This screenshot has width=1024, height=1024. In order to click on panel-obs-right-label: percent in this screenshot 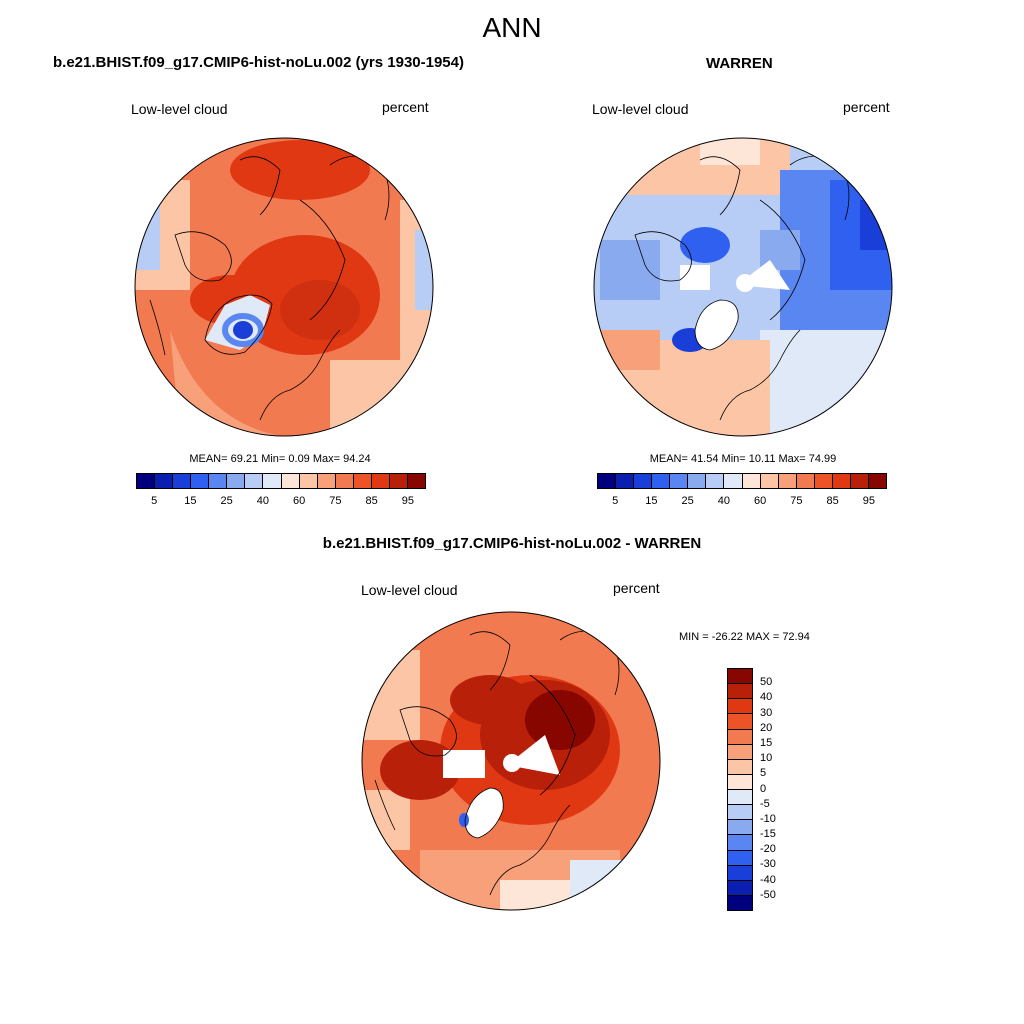, I will do `click(866, 107)`.